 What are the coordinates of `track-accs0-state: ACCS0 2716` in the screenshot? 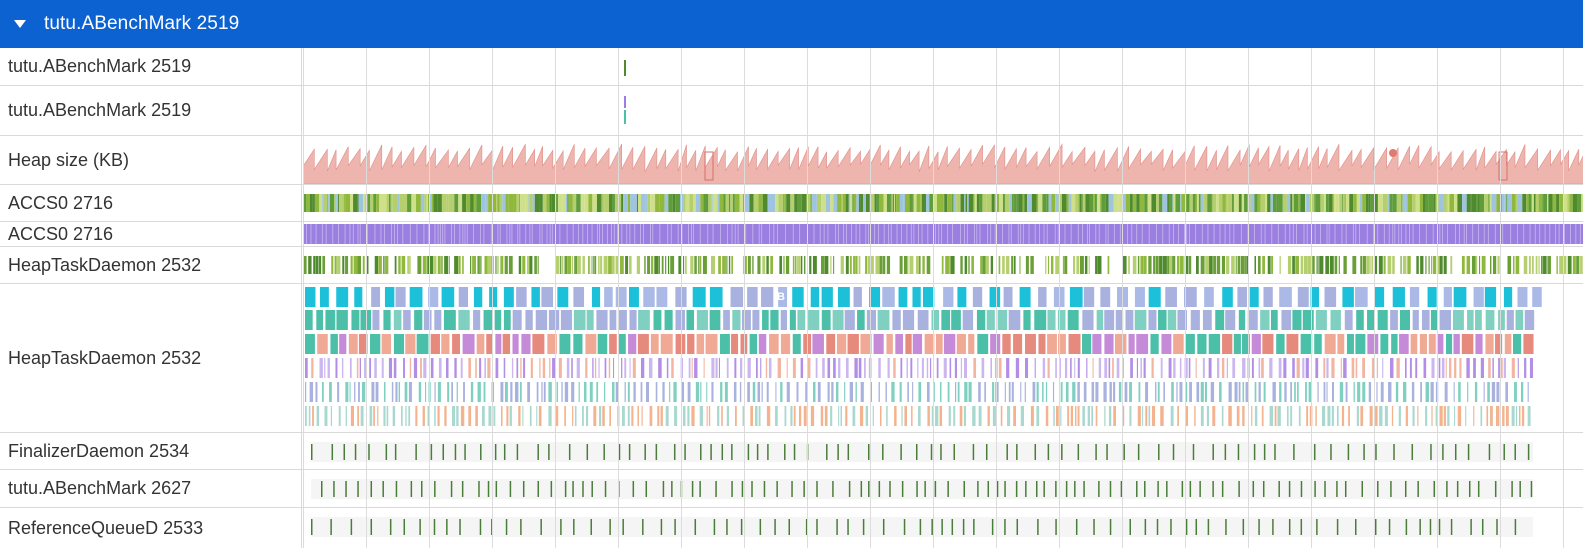 It's located at (791, 203).